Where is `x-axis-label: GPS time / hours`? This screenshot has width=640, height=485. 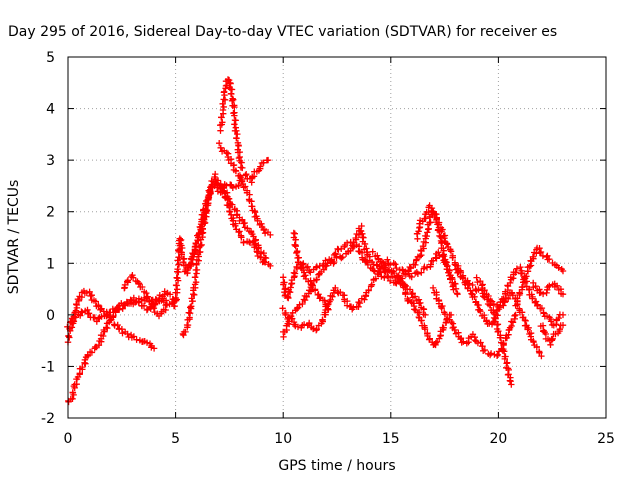
x-axis-label: GPS time / hours is located at coordinates (336, 466).